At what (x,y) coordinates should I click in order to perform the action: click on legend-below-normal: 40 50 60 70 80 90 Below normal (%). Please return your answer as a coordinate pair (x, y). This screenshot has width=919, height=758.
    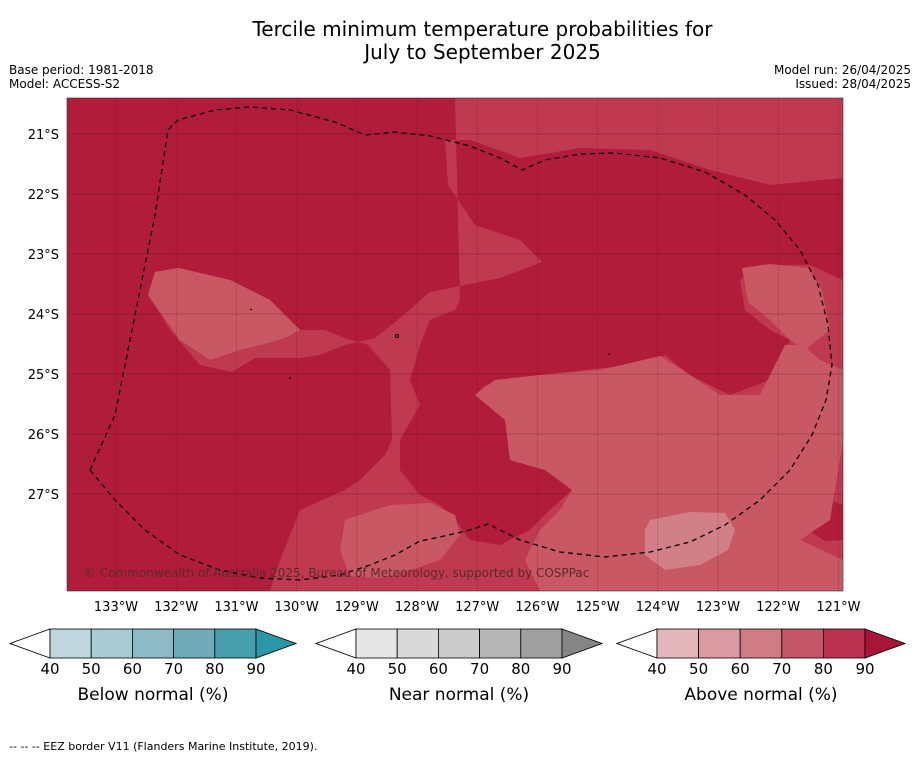
    Looking at the image, I should click on (153, 672).